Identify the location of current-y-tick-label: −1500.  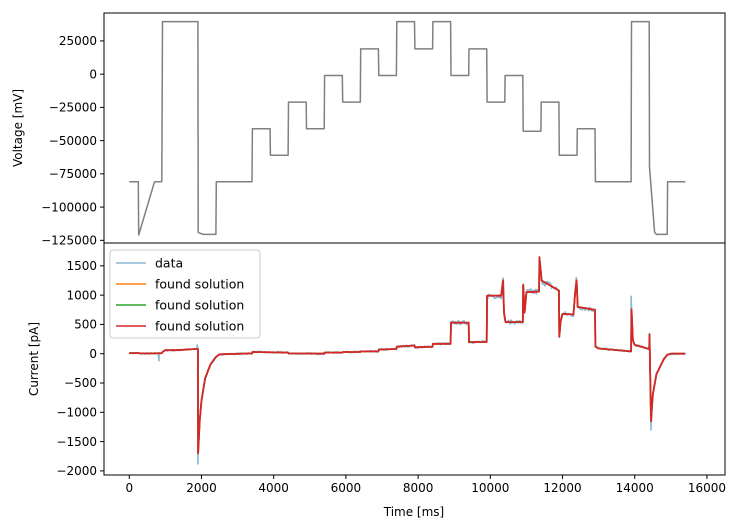
(76, 442).